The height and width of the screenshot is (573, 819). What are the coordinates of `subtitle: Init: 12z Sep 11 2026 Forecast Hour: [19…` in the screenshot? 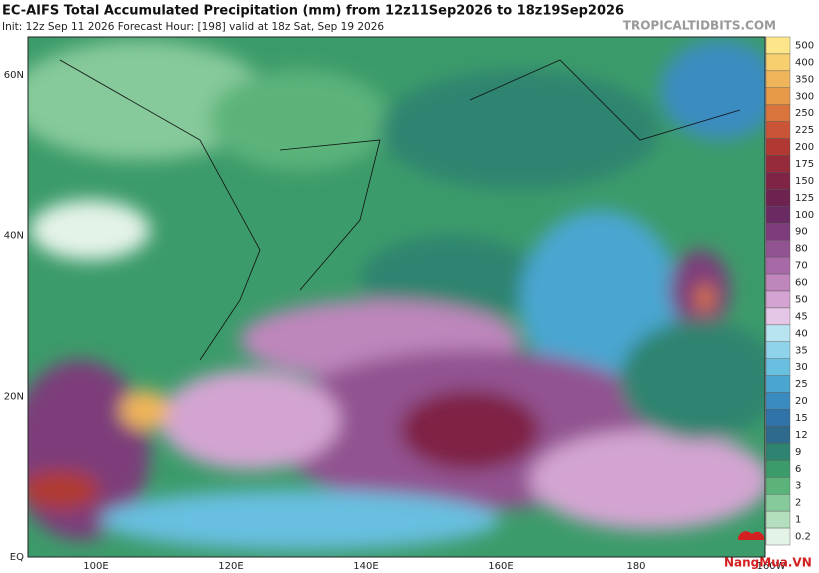 It's located at (193, 27).